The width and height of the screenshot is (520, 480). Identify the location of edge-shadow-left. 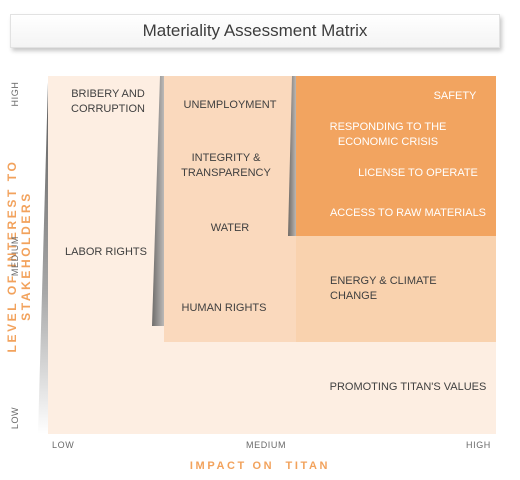
(158, 201).